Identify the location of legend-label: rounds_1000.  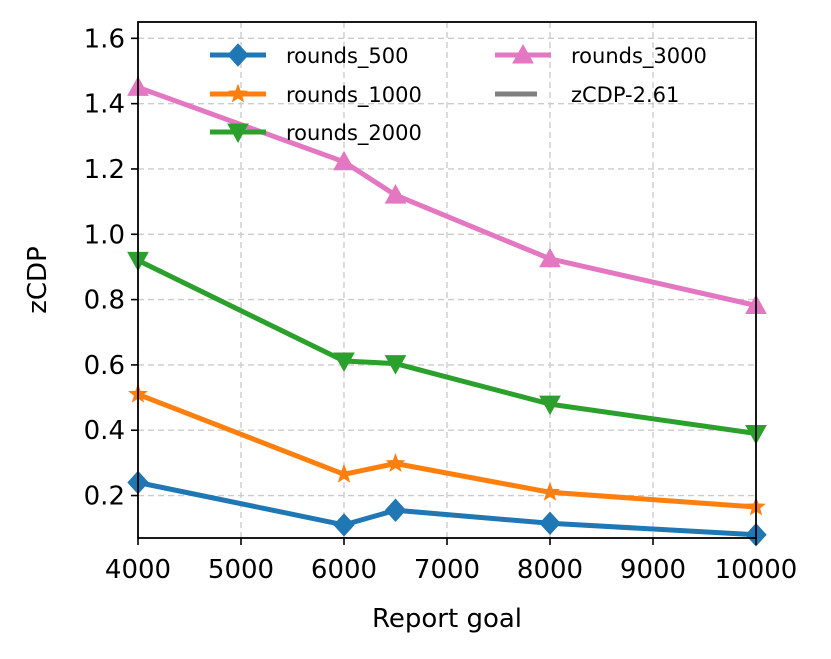
(354, 95).